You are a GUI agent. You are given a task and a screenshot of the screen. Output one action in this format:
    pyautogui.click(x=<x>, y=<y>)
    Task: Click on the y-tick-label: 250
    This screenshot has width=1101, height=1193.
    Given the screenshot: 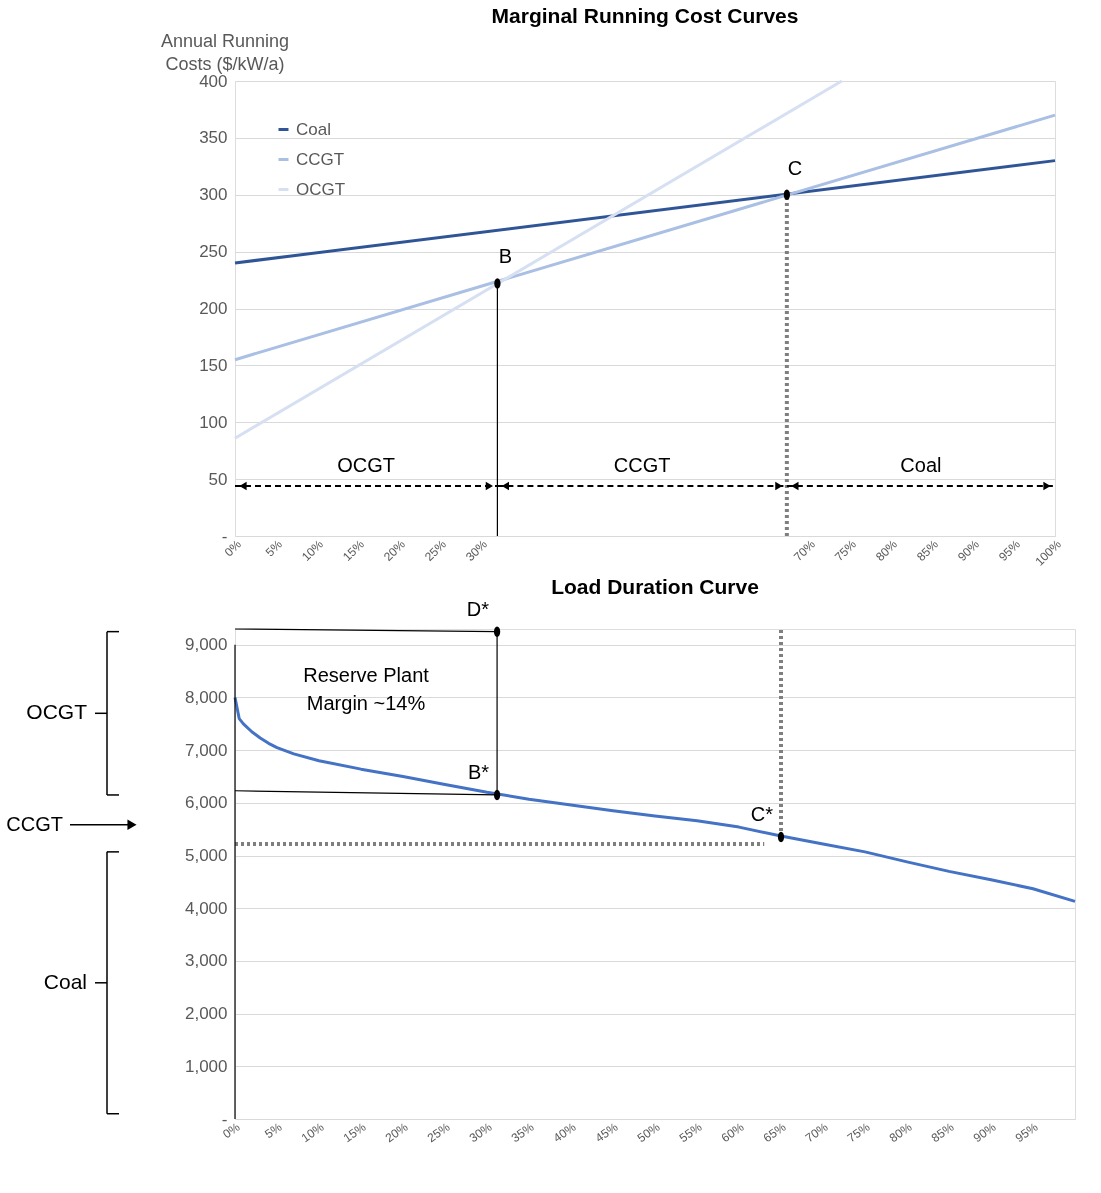 What is the action you would take?
    pyautogui.click(x=213, y=252)
    